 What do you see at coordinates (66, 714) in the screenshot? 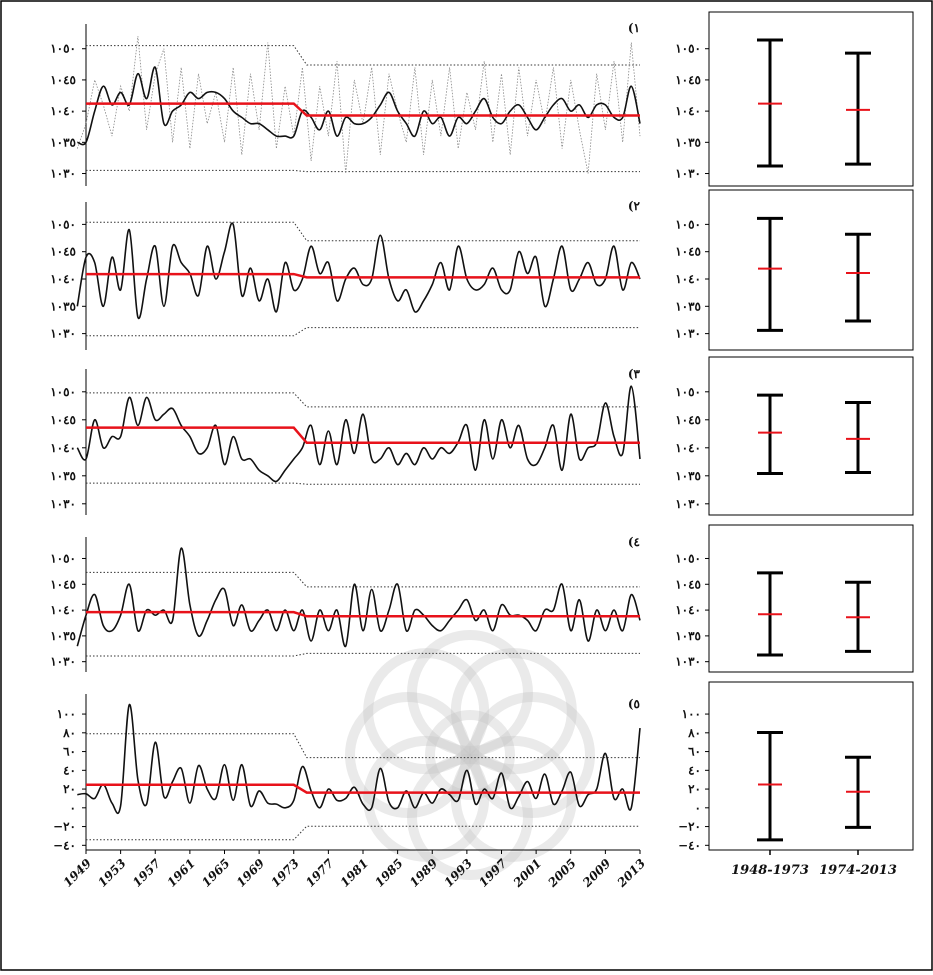
I see `y-tick-label: ١٠٠` at bounding box center [66, 714].